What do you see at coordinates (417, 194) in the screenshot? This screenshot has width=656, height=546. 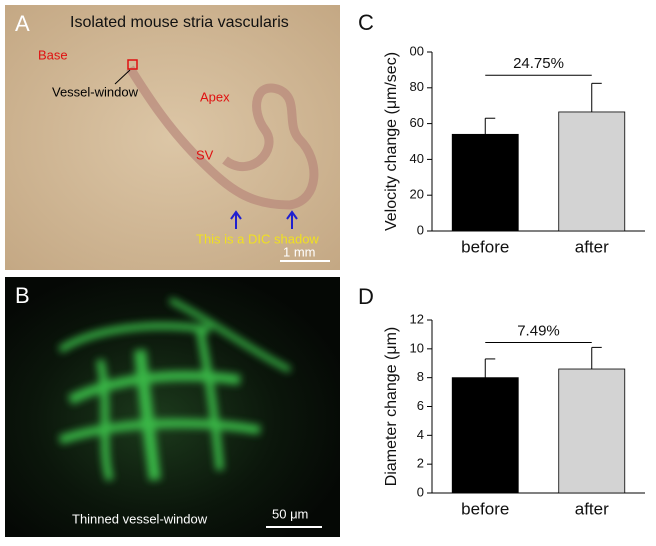 I see `y-tick-label: 20` at bounding box center [417, 194].